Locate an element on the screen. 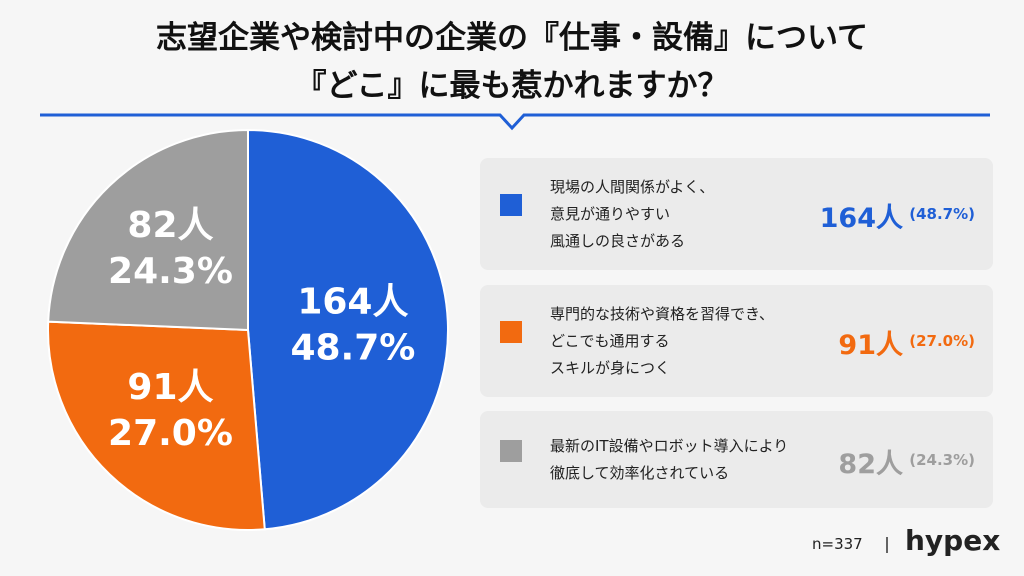 The height and width of the screenshot is (576, 1024). legend-percent: (24.3%) is located at coordinates (942, 459).